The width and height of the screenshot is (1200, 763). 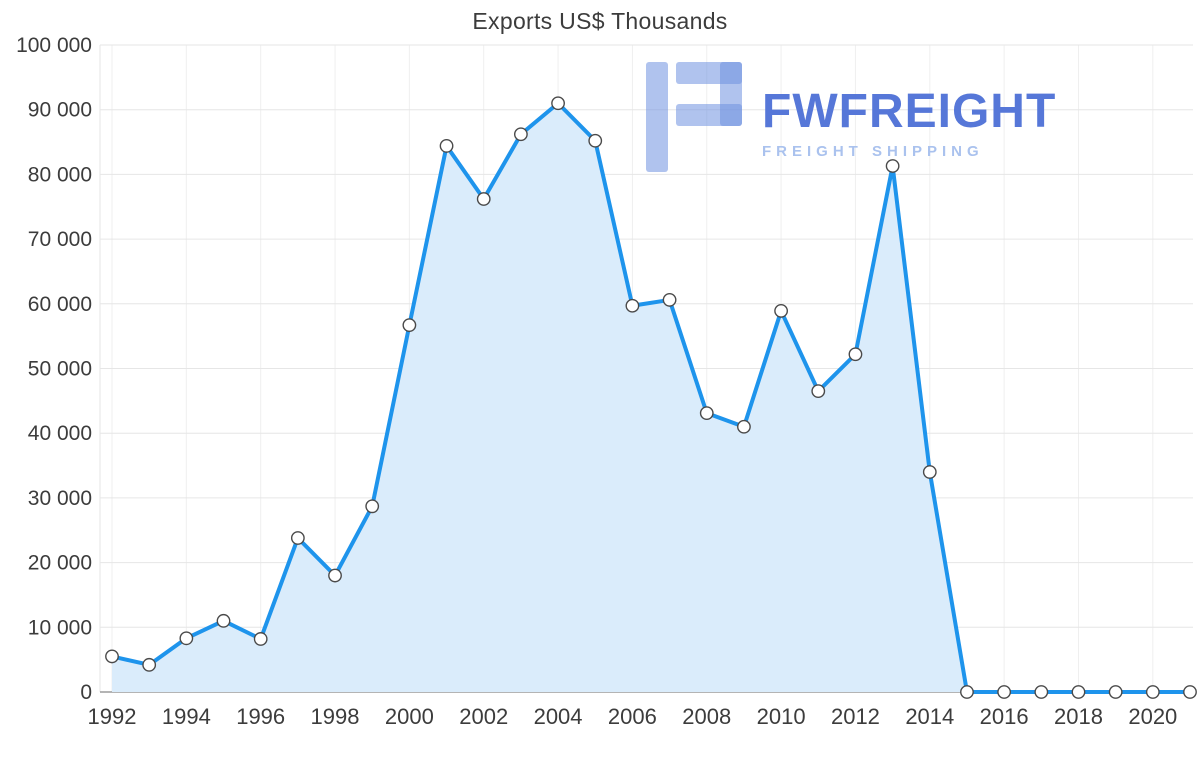 I want to click on data-point-1995, so click(x=223, y=620).